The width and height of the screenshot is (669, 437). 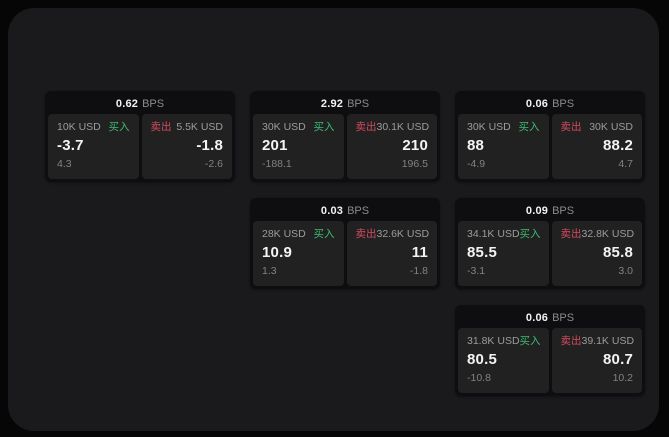 I want to click on spread-value: 0.03, so click(x=332, y=210).